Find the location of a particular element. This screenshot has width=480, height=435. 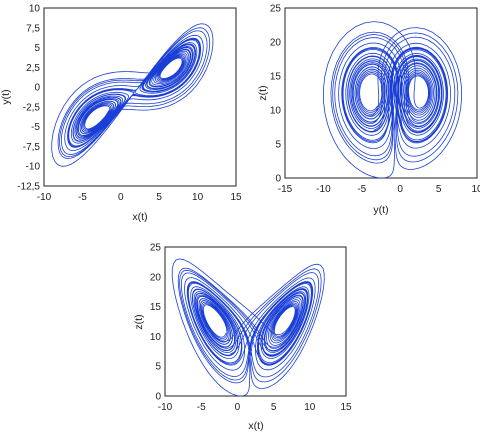

x-tick-labels: -15 -10 -5 0 5 10 is located at coordinates (379, 189).